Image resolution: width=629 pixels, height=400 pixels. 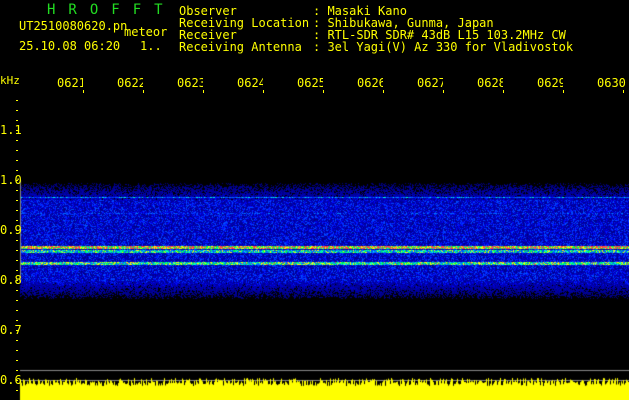 I want to click on location-value: : Shibukawa, Gunma, Japan, so click(x=403, y=23).